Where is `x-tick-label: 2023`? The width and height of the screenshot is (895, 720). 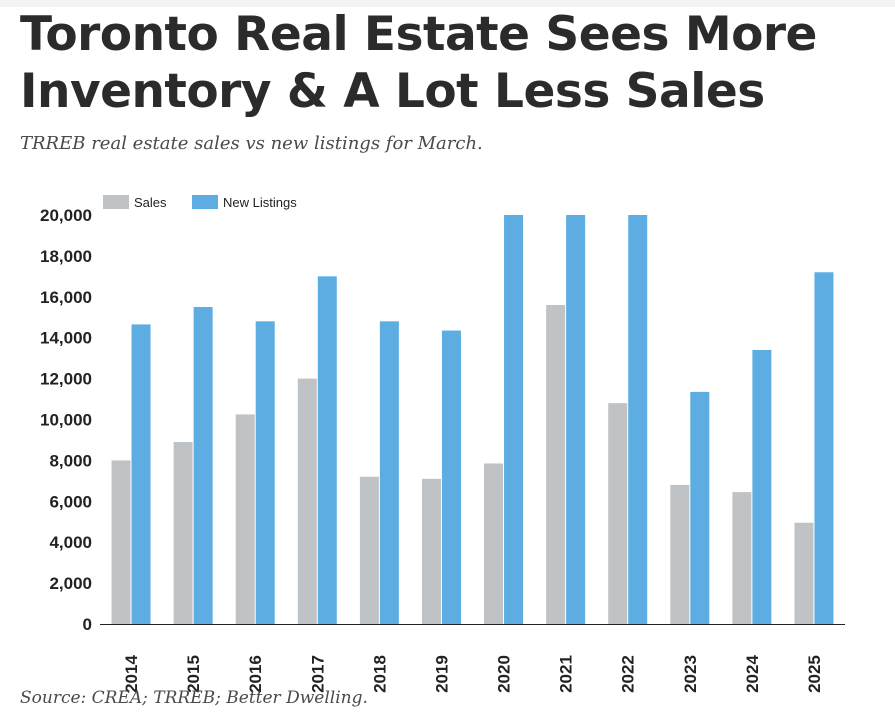
x-tick-label: 2023 is located at coordinates (690, 674).